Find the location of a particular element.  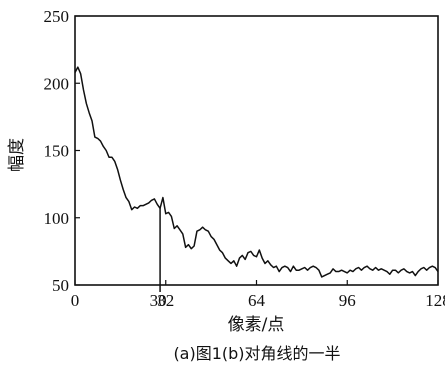

y-axis-label: 幅度 is located at coordinates (17, 155).